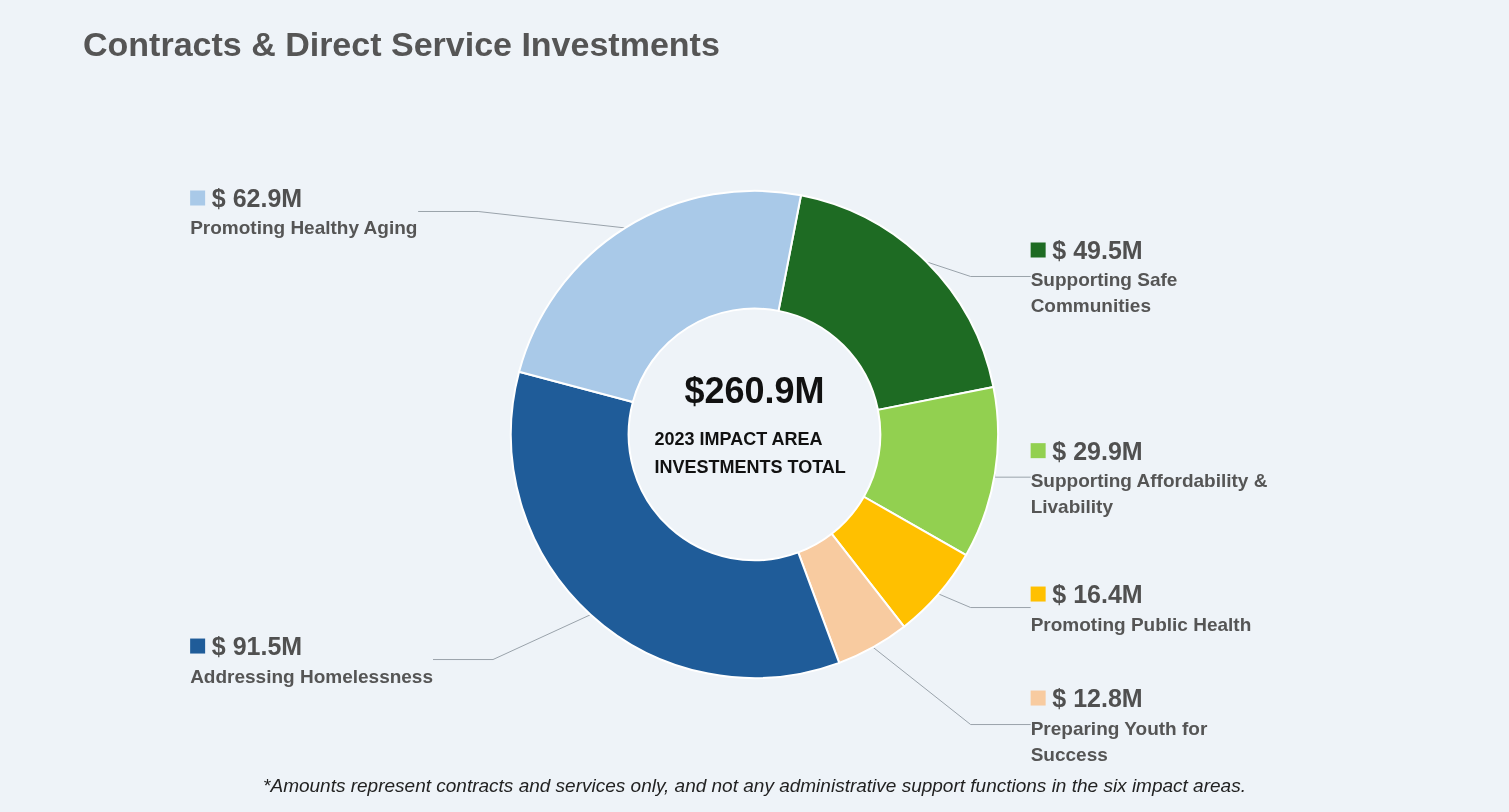 This screenshot has width=1509, height=812. Describe the element at coordinates (754, 785) in the screenshot. I see `text: *Amounts represent contracts and services only, and not any administrative support functions in the six impact areas.` at that location.